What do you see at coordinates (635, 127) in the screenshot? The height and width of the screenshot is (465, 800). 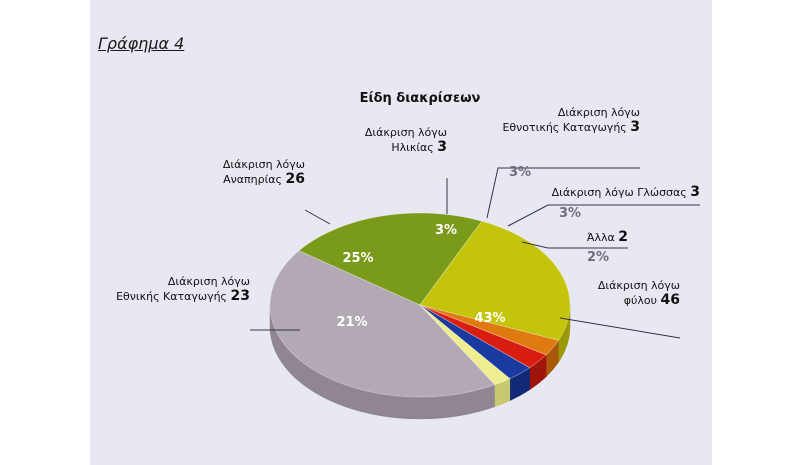 I see `slice-count-4: 3` at bounding box center [635, 127].